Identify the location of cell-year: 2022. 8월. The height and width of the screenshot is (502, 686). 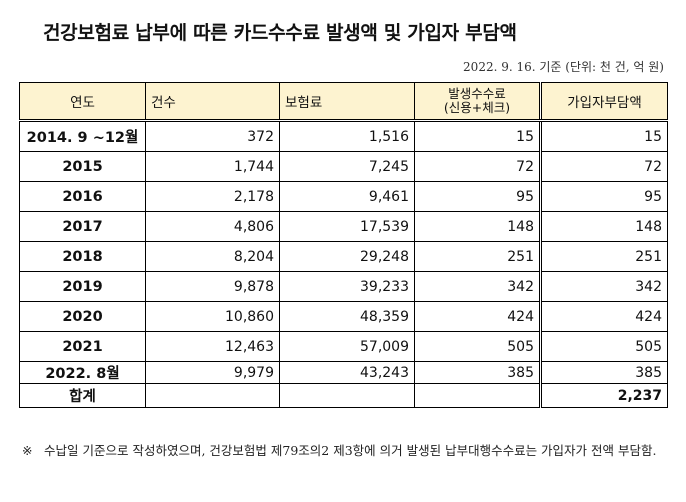
(82, 372).